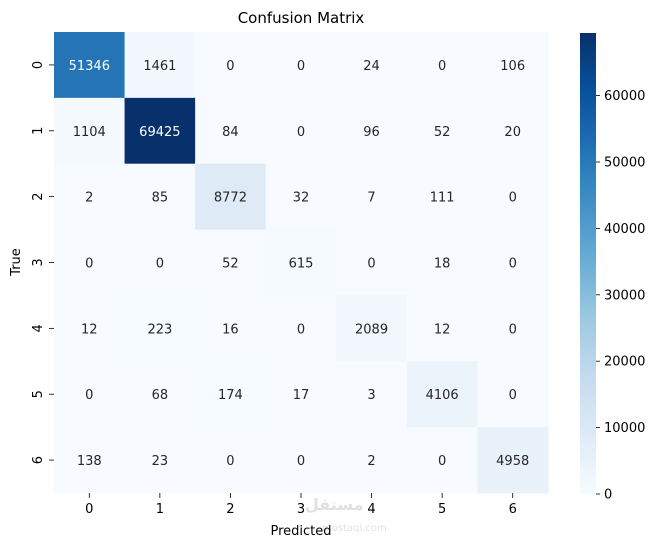 This screenshot has height=547, width=666. Describe the element at coordinates (624, 428) in the screenshot. I see `colorbar-tick-label: 10000` at that location.